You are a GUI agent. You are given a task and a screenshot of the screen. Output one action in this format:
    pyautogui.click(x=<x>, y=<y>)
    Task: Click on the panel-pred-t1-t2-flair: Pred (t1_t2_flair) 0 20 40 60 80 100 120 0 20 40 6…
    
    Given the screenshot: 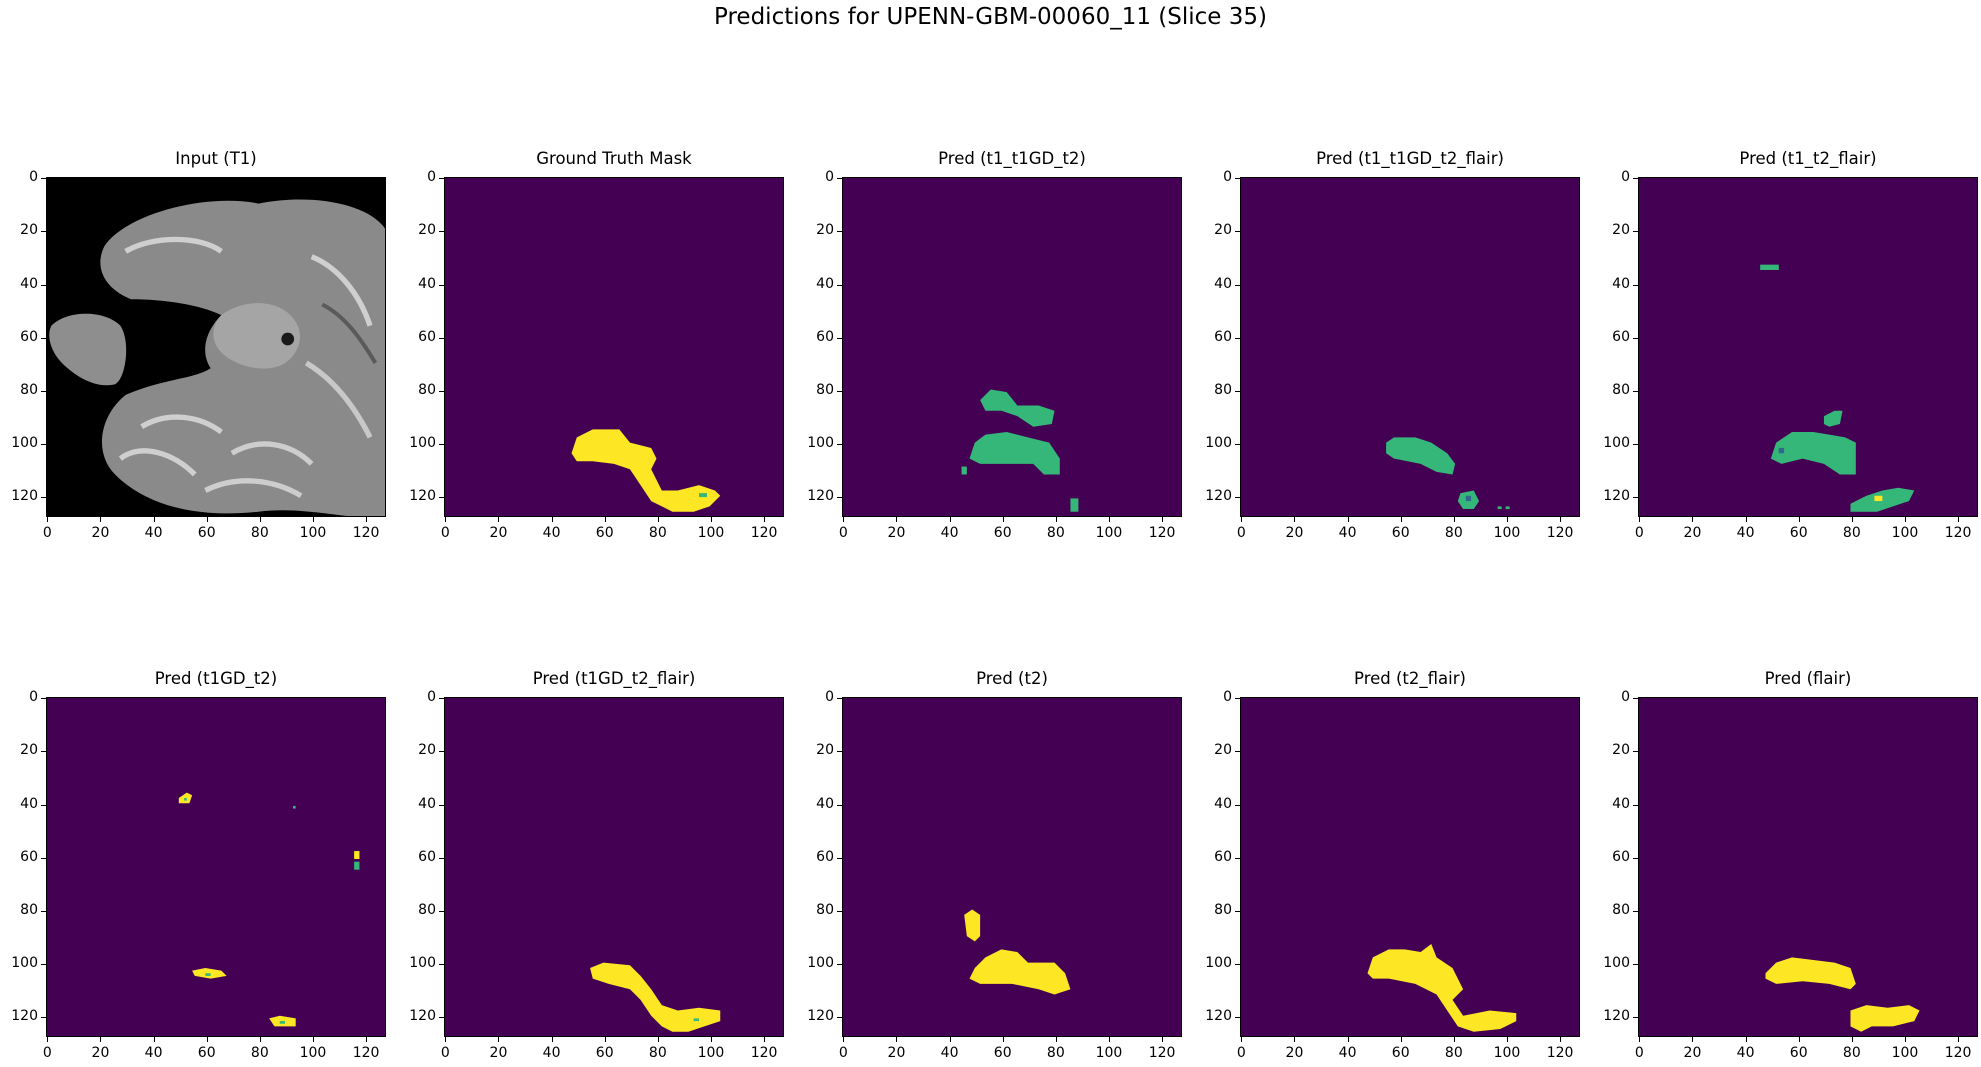 What is the action you would take?
    pyautogui.click(x=1790, y=345)
    